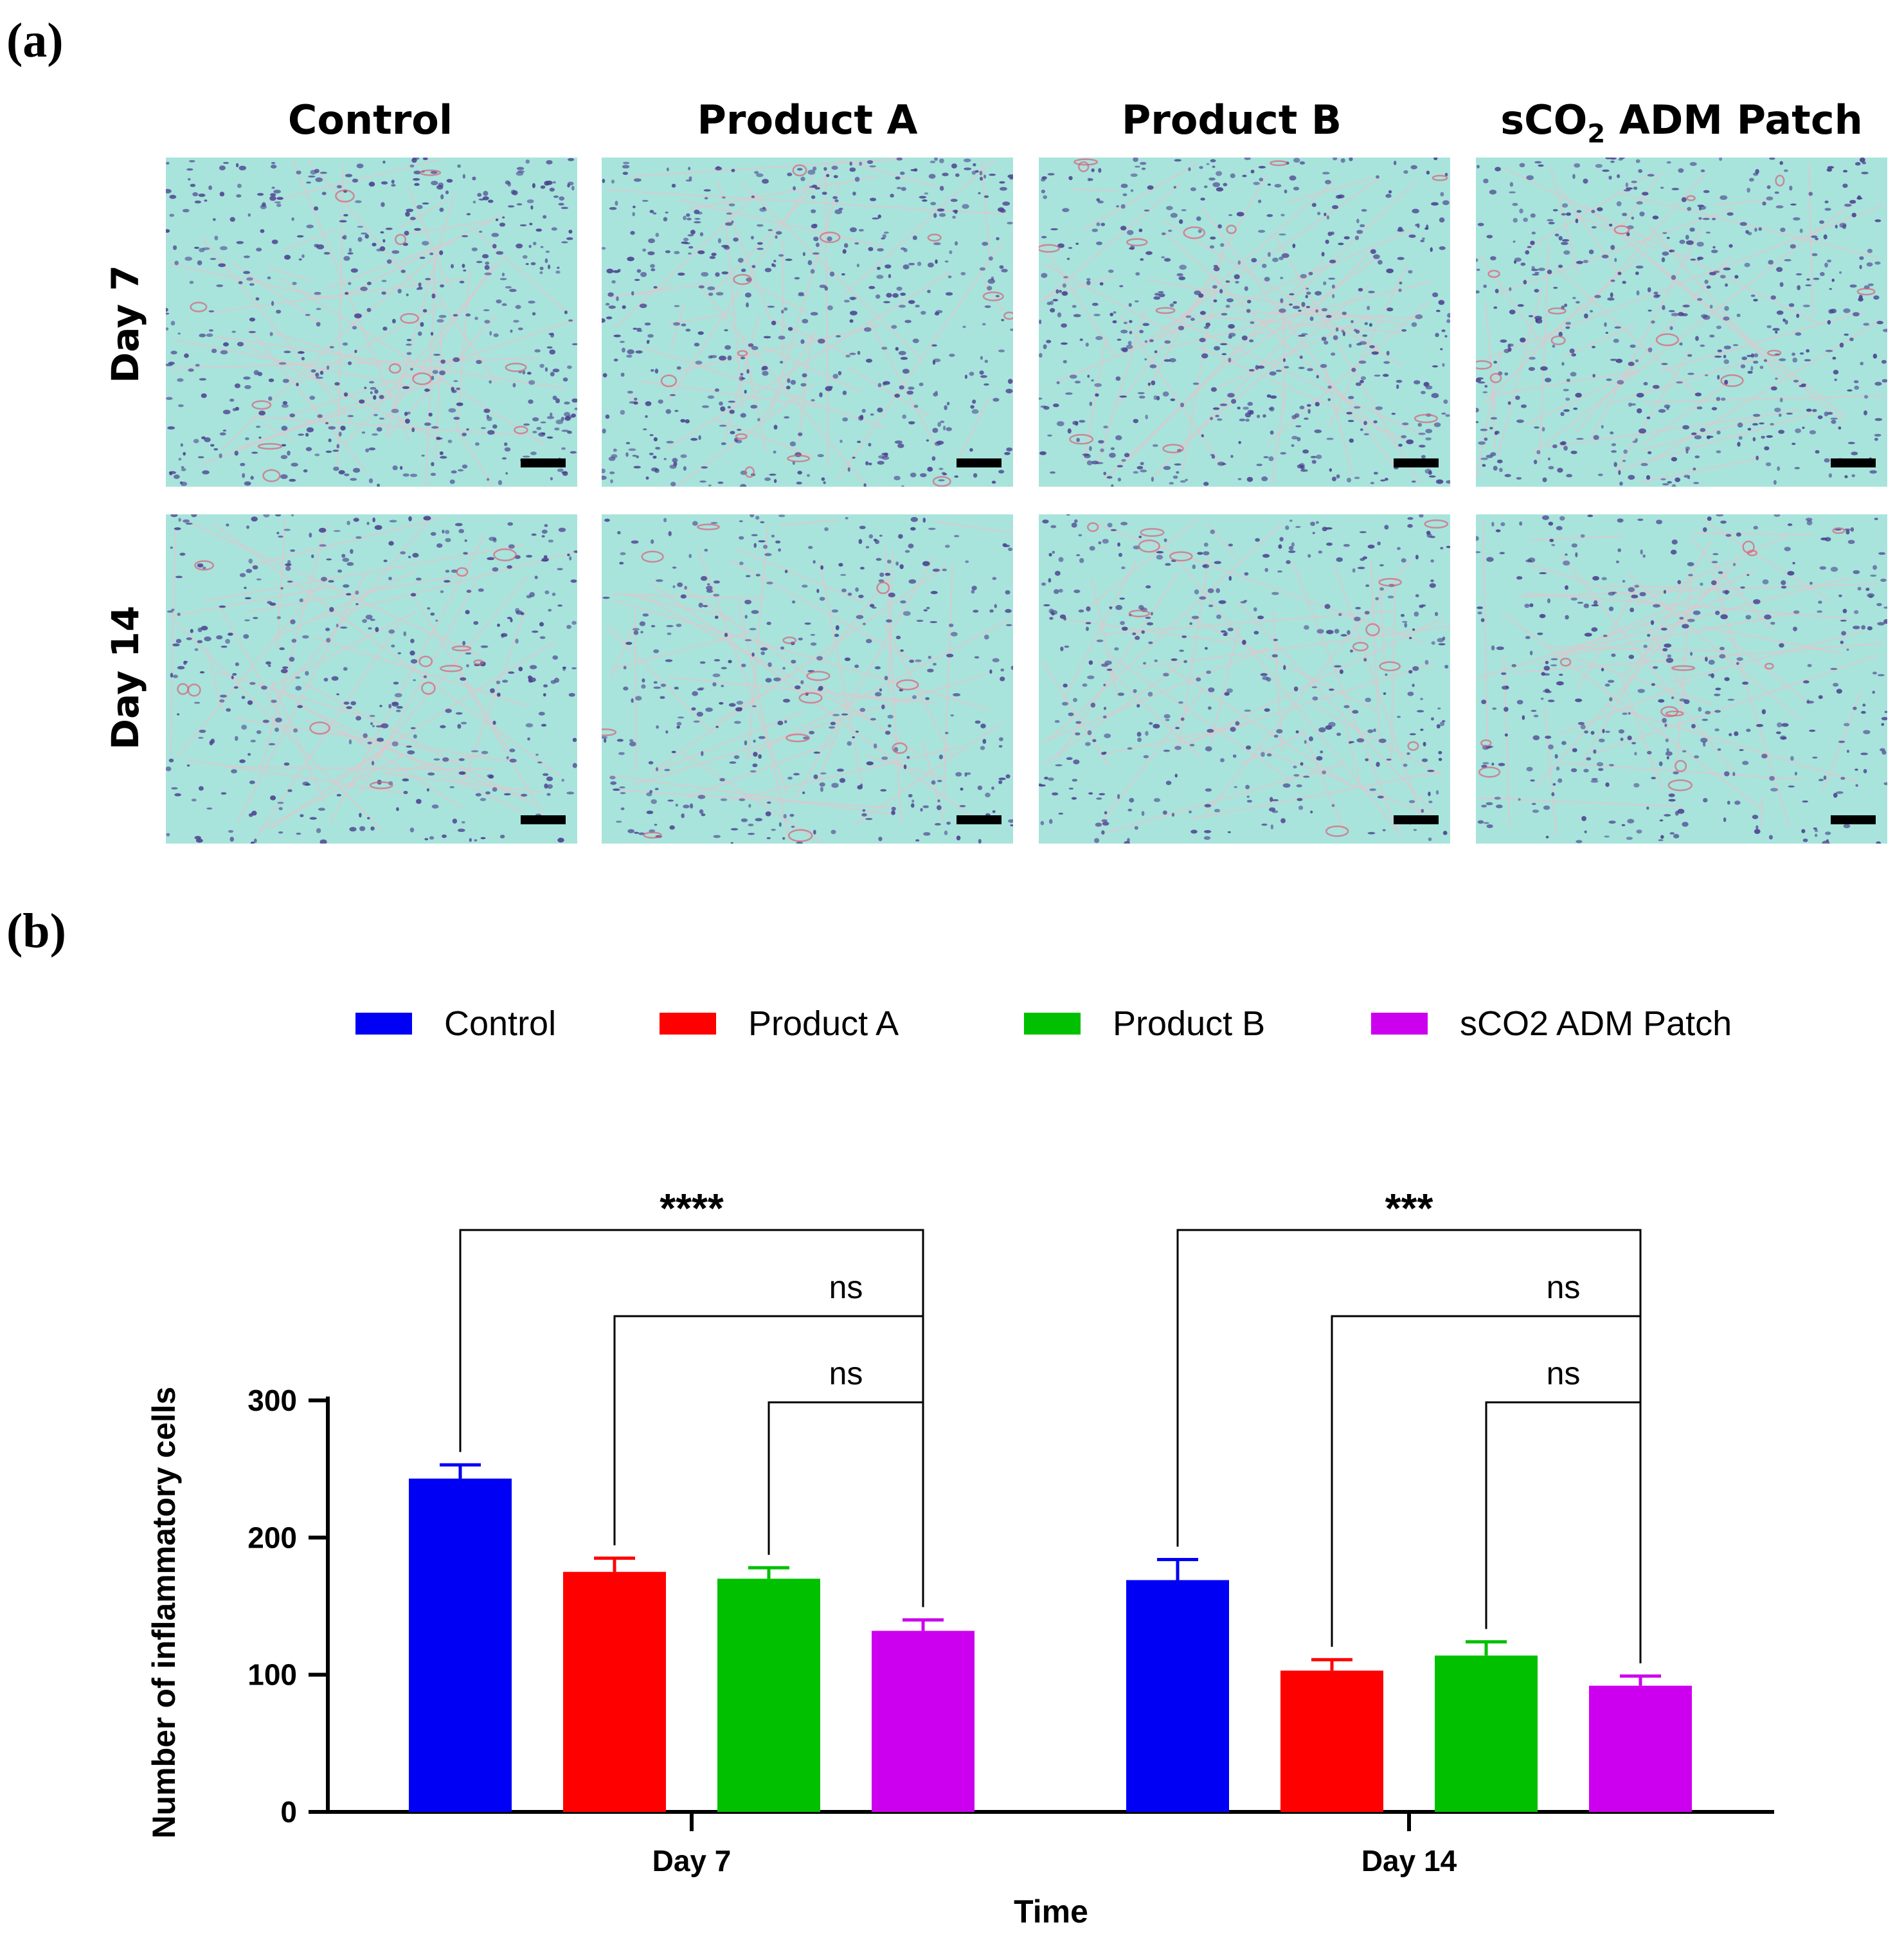 Image resolution: width=1904 pixels, height=1936 pixels. What do you see at coordinates (383, 1024) in the screenshot?
I see `legend-swatch-control` at bounding box center [383, 1024].